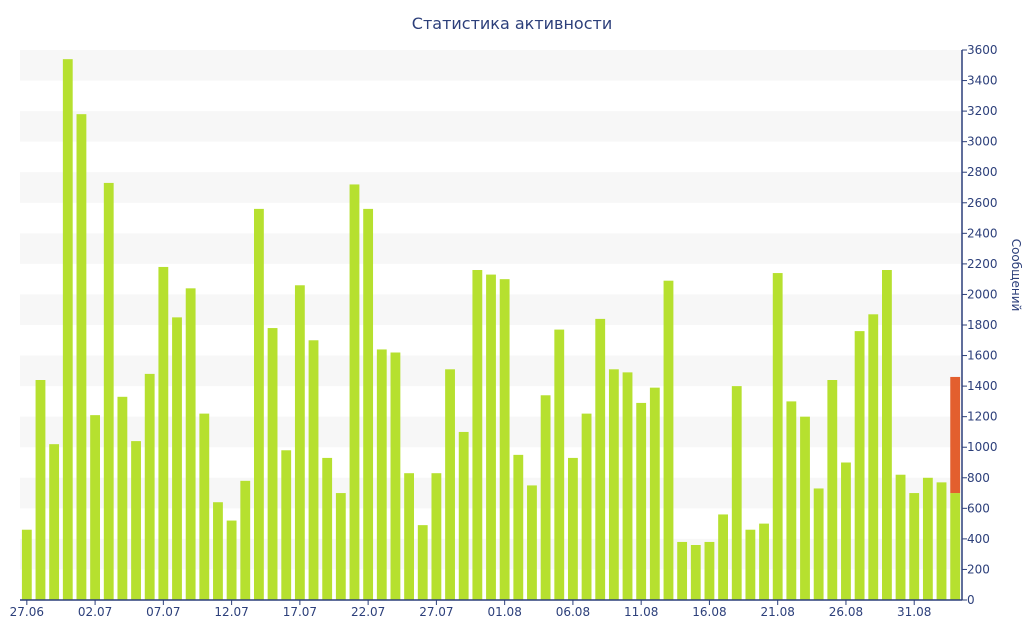 This screenshot has height=640, width=1024. Describe the element at coordinates (641, 612) in the screenshot. I see `x-tick-label: 11.08` at that location.